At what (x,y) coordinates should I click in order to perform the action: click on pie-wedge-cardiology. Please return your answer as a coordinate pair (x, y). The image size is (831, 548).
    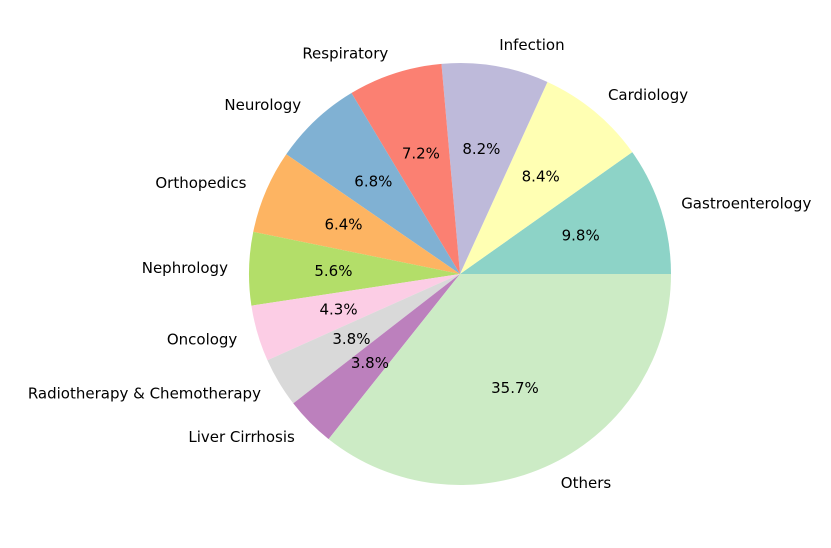
    Looking at the image, I should click on (546, 177).